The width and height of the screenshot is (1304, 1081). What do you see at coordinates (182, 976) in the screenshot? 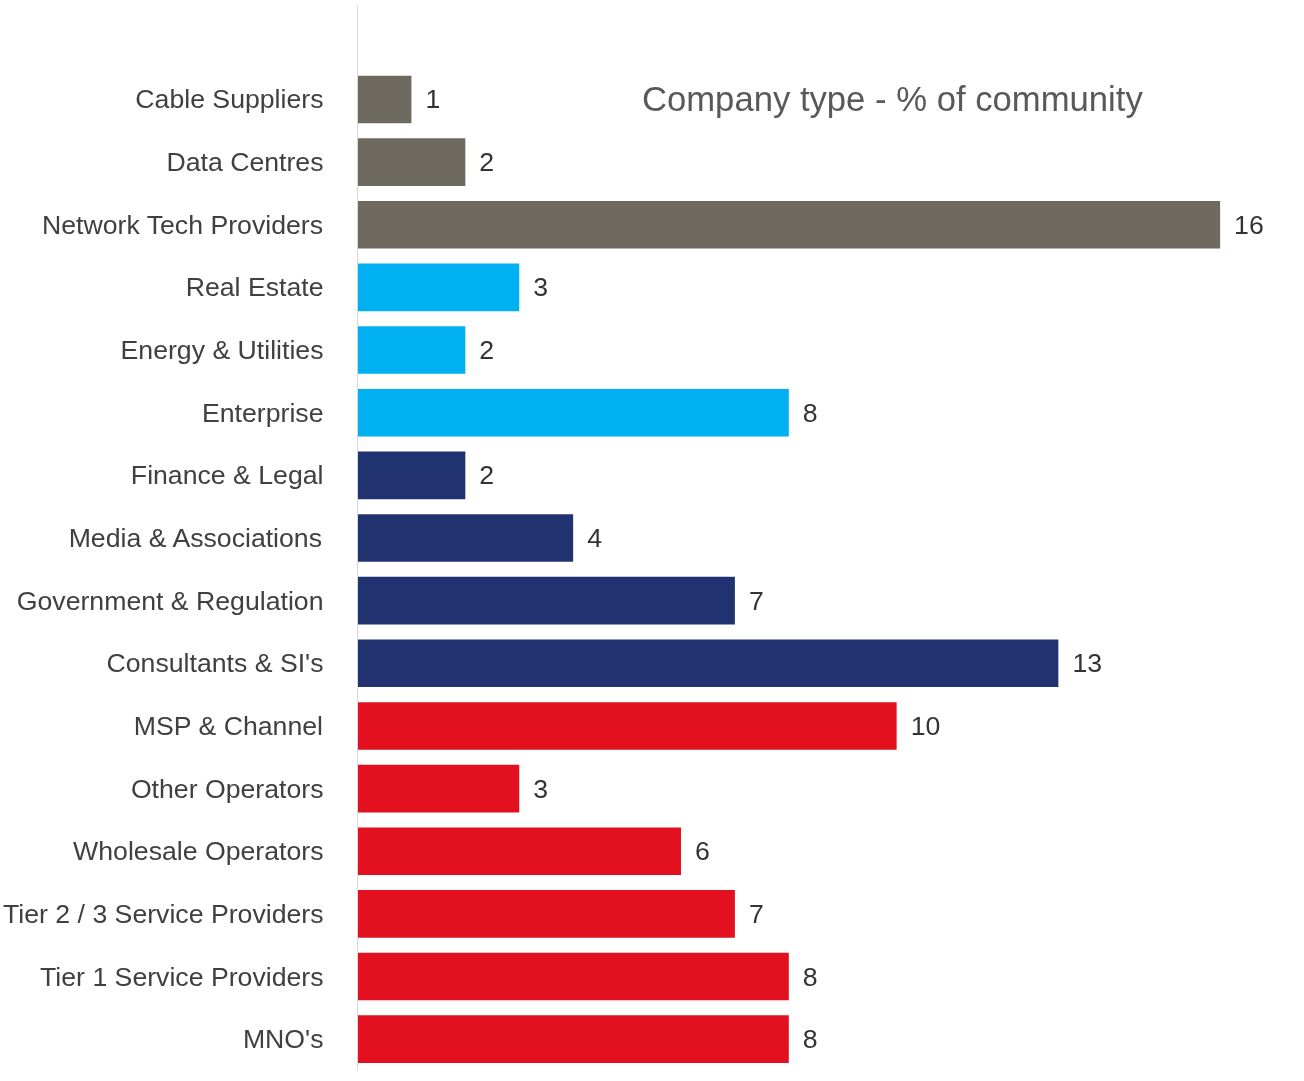
I see `y-tick-label: Tier 1 Service Providers` at bounding box center [182, 976].